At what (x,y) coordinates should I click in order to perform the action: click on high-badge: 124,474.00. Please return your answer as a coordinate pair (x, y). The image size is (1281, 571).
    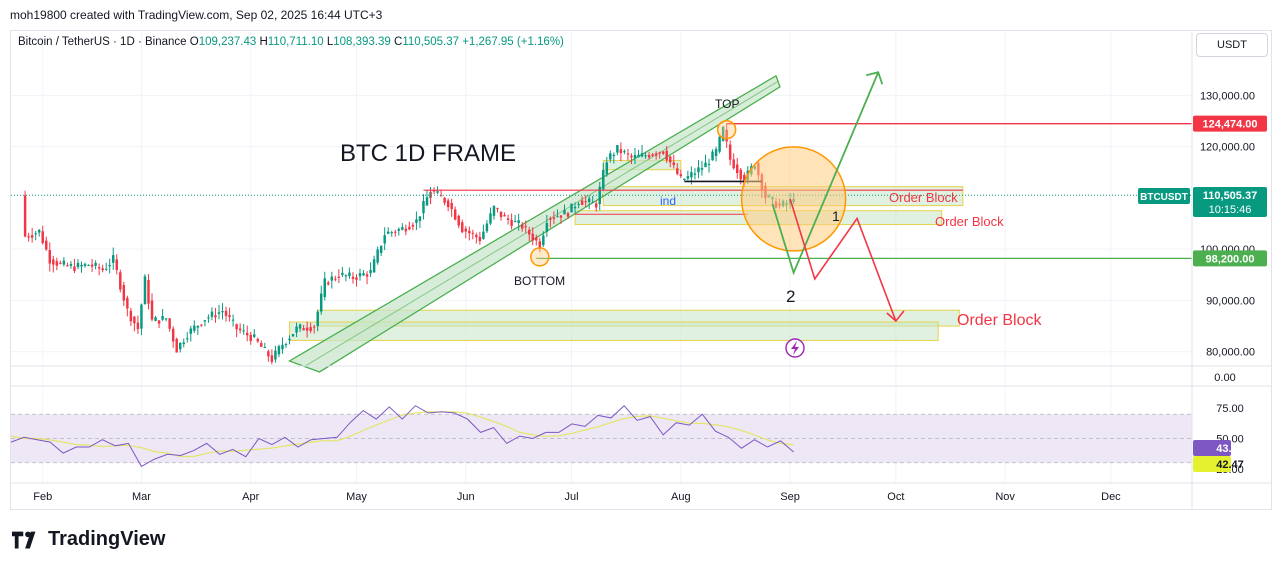
    Looking at the image, I should click on (1230, 123).